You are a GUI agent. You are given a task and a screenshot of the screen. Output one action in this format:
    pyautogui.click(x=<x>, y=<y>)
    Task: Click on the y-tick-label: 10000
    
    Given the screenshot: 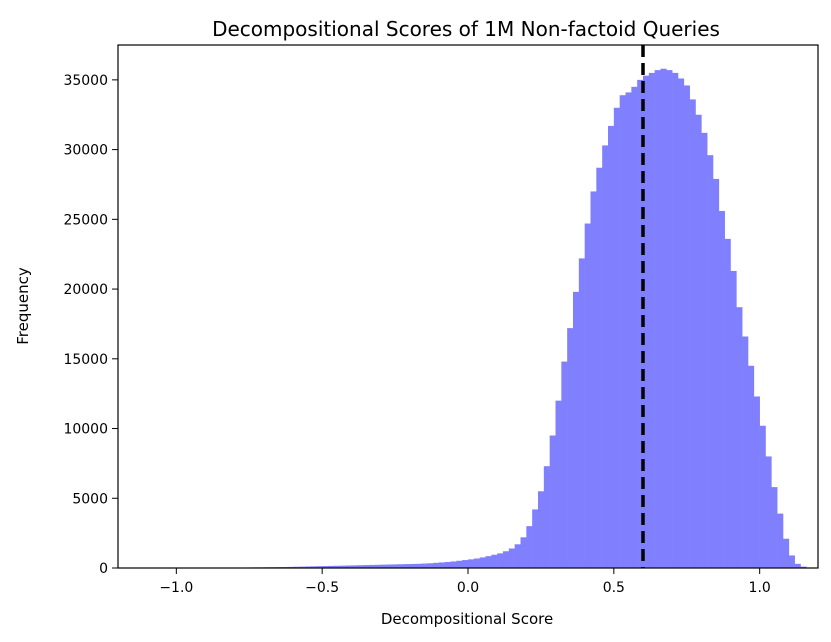 What is the action you would take?
    pyautogui.click(x=85, y=430)
    